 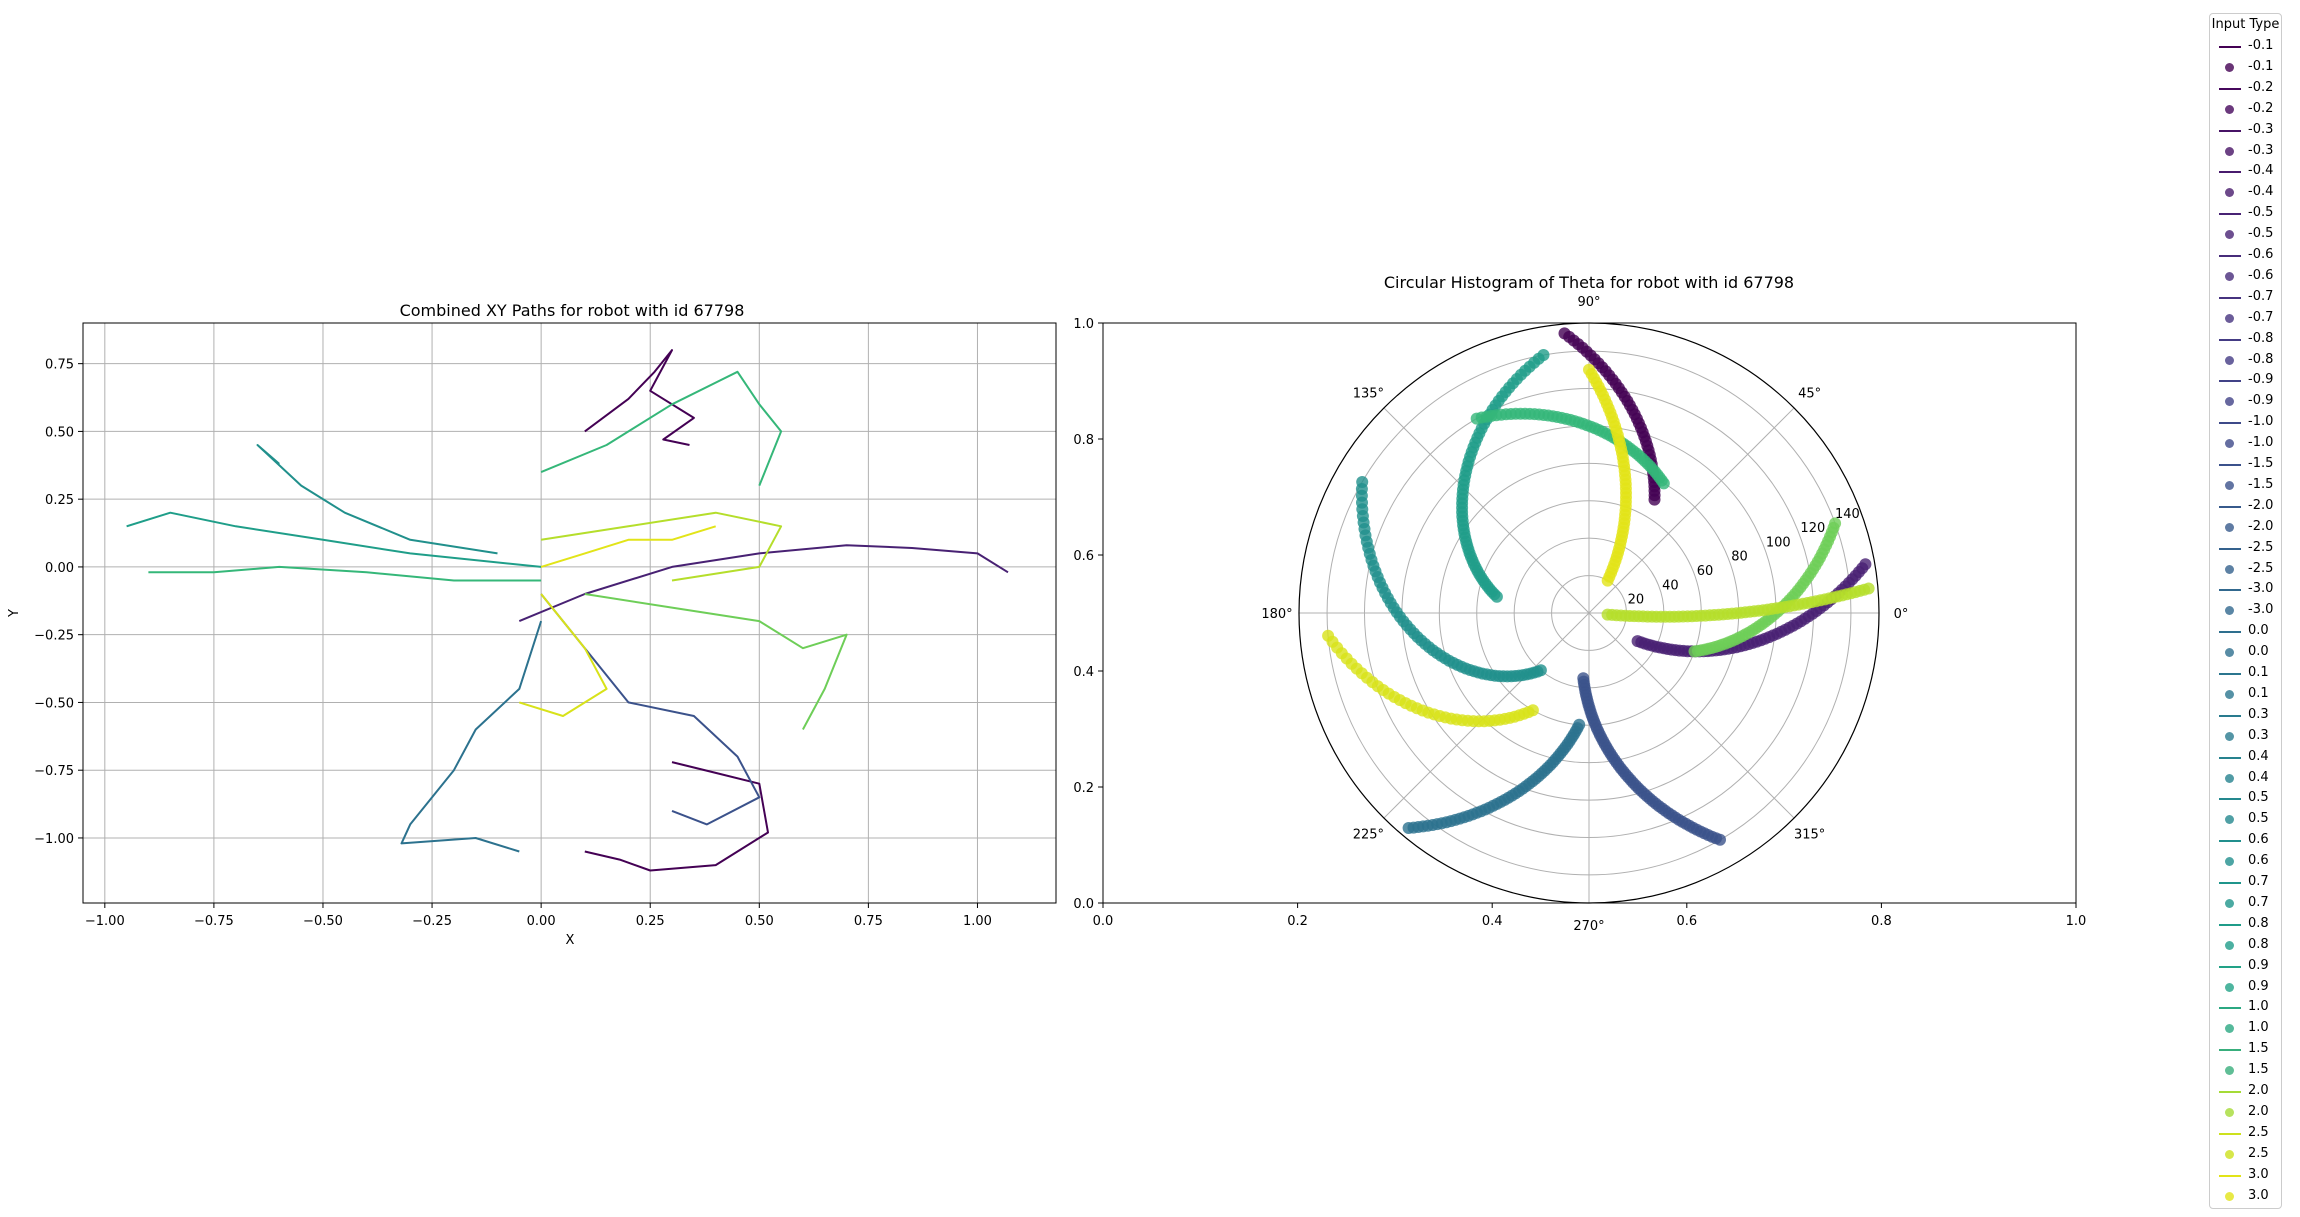 I want to click on legend-label: 0.8, so click(x=2258, y=924).